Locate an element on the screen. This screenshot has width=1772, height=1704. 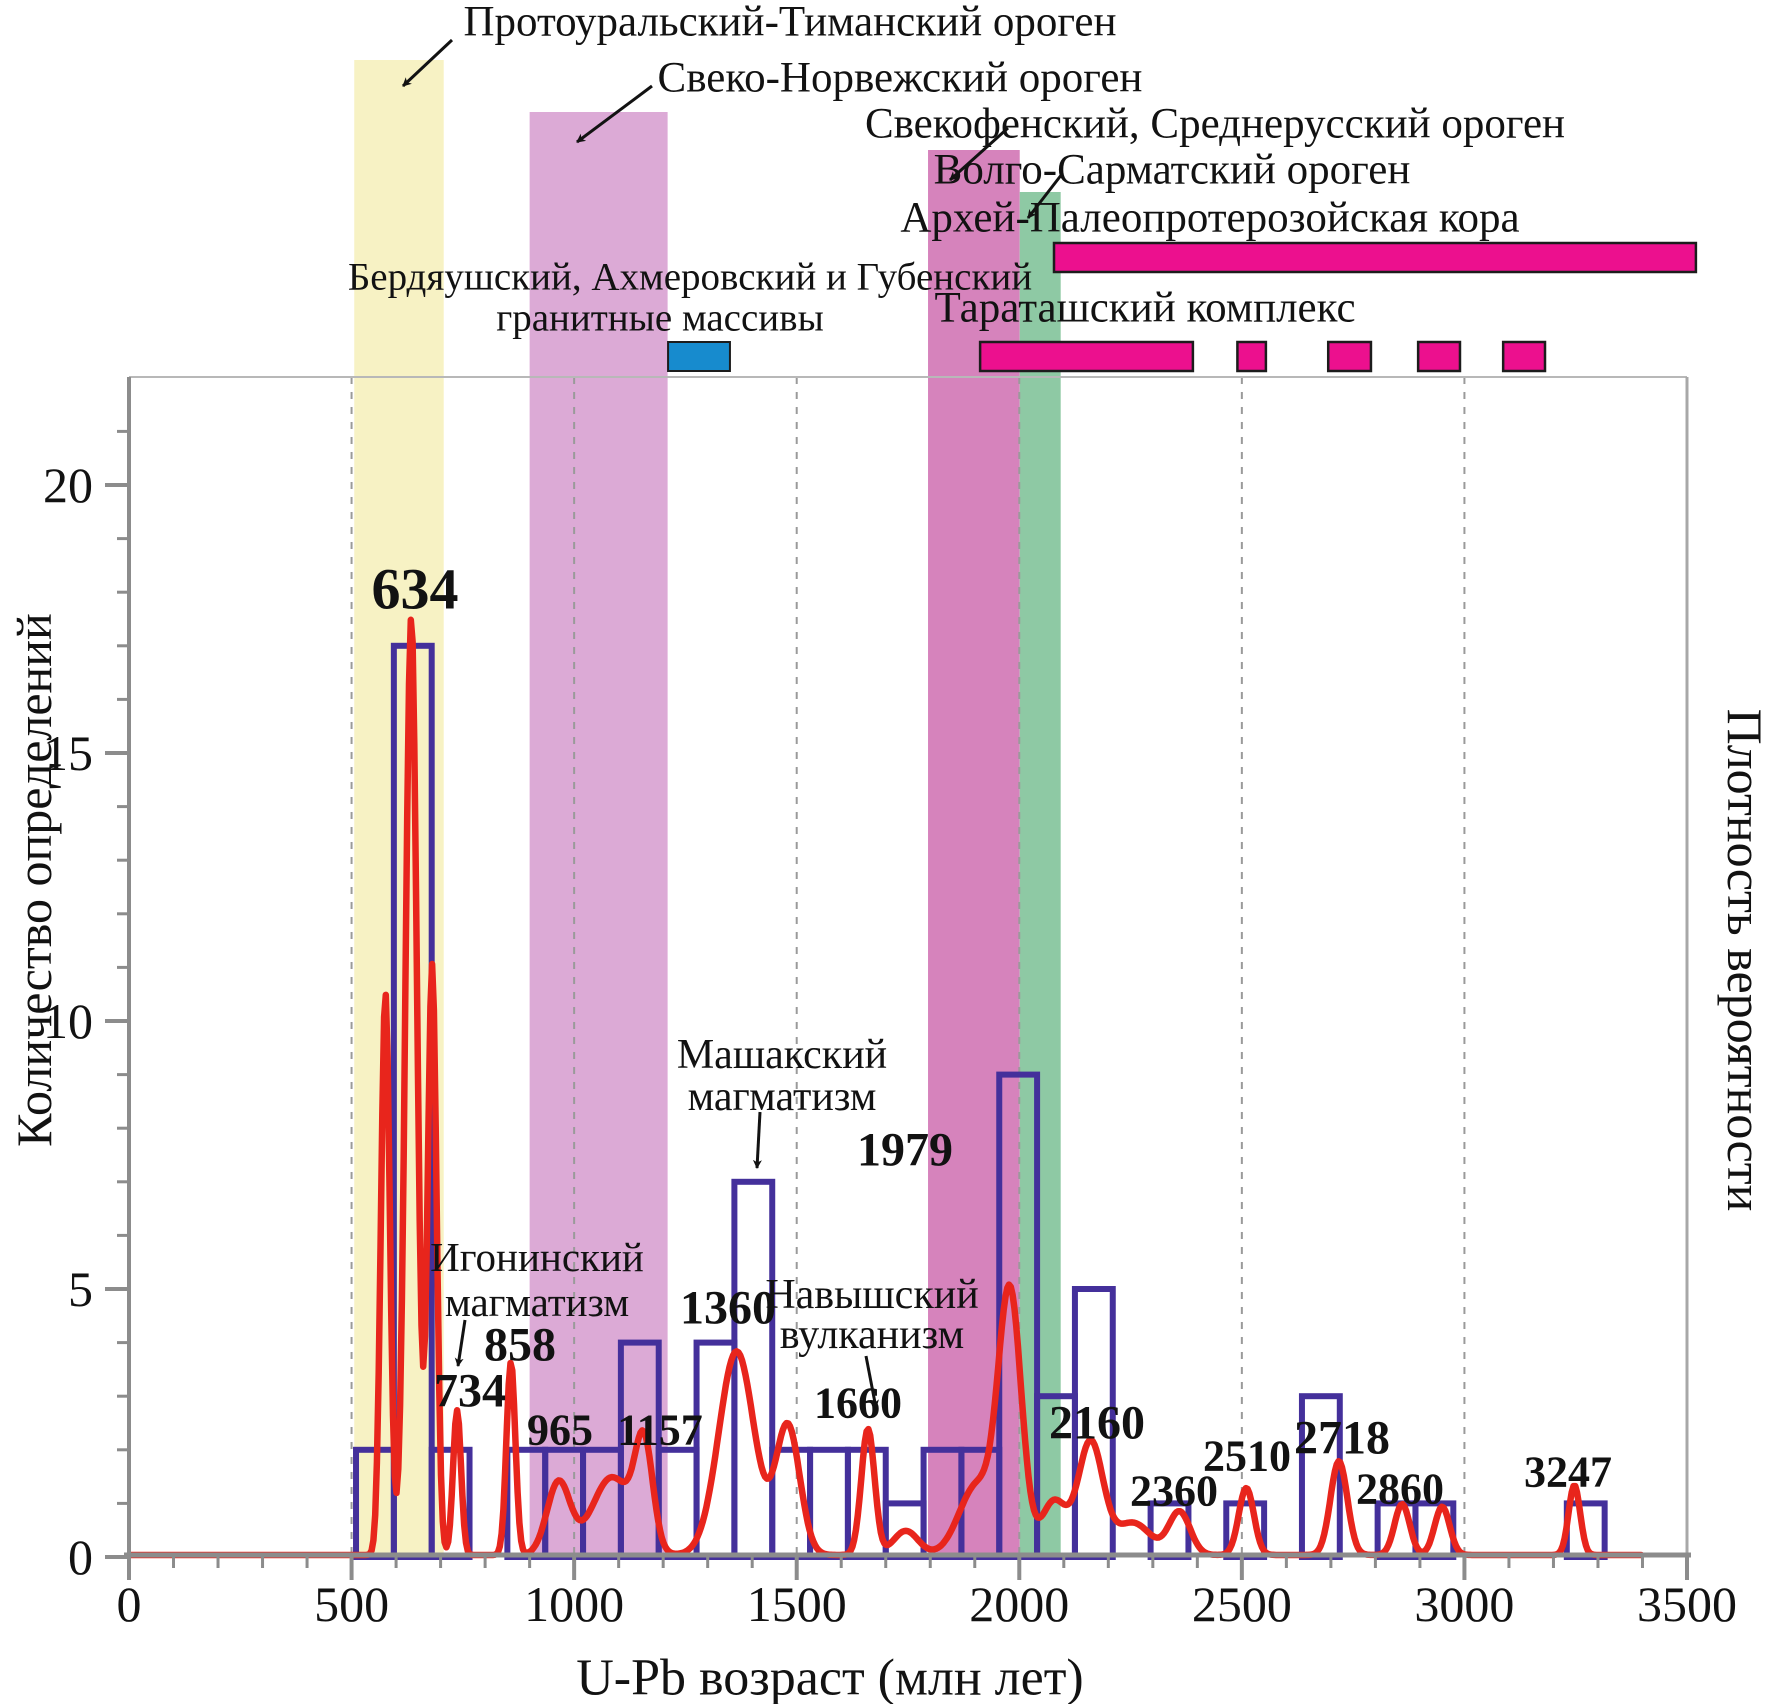
peak-label-2360: 2360 is located at coordinates (1174, 1491).